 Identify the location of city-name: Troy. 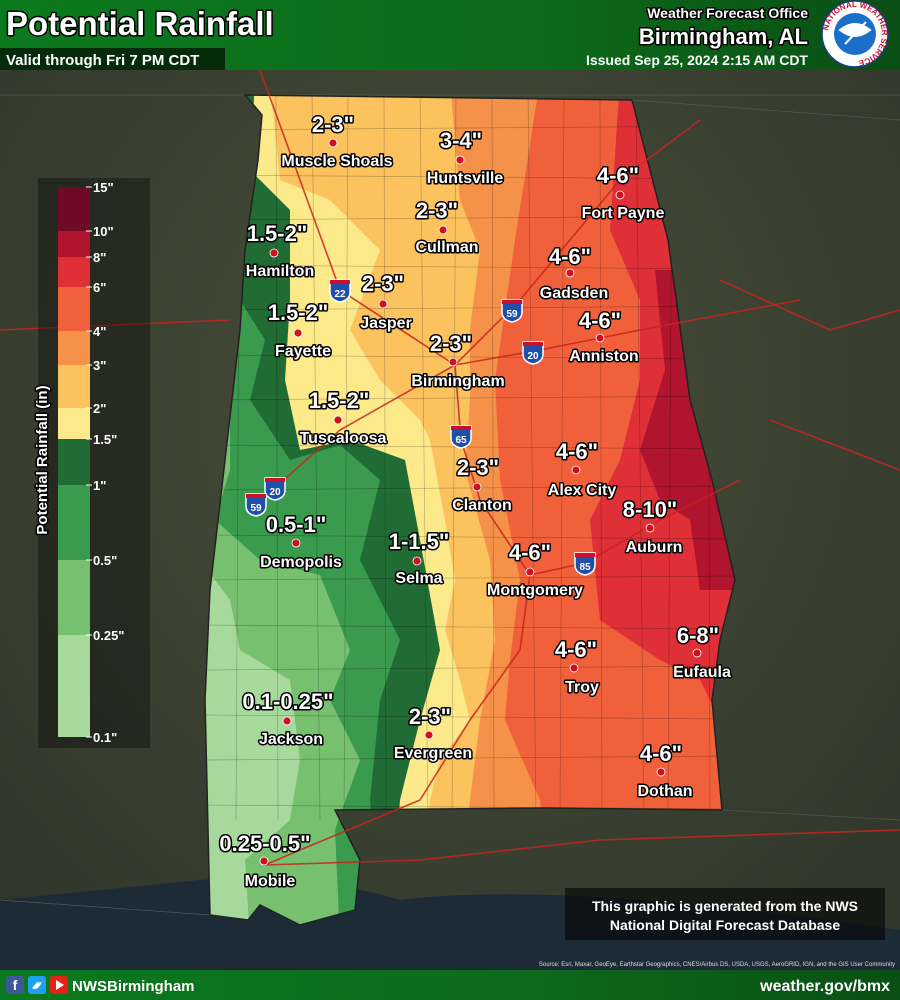
(582, 687).